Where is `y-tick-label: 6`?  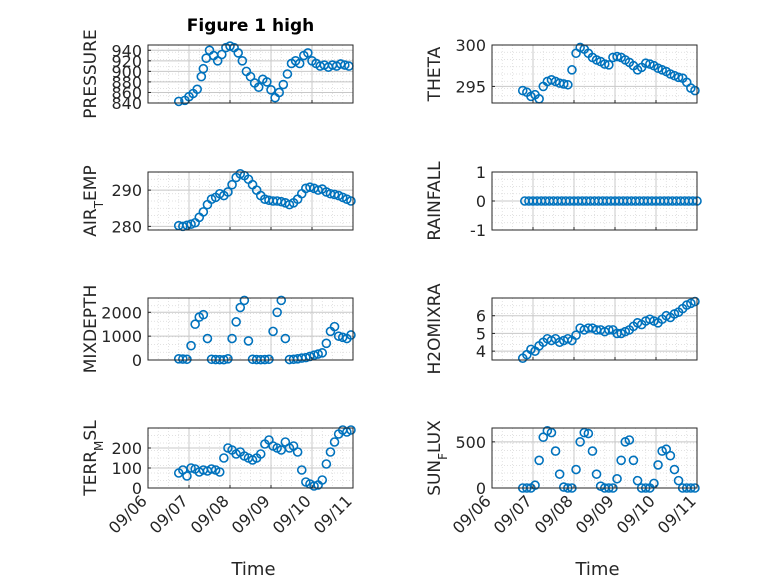
y-tick-label: 6 is located at coordinates (481, 316).